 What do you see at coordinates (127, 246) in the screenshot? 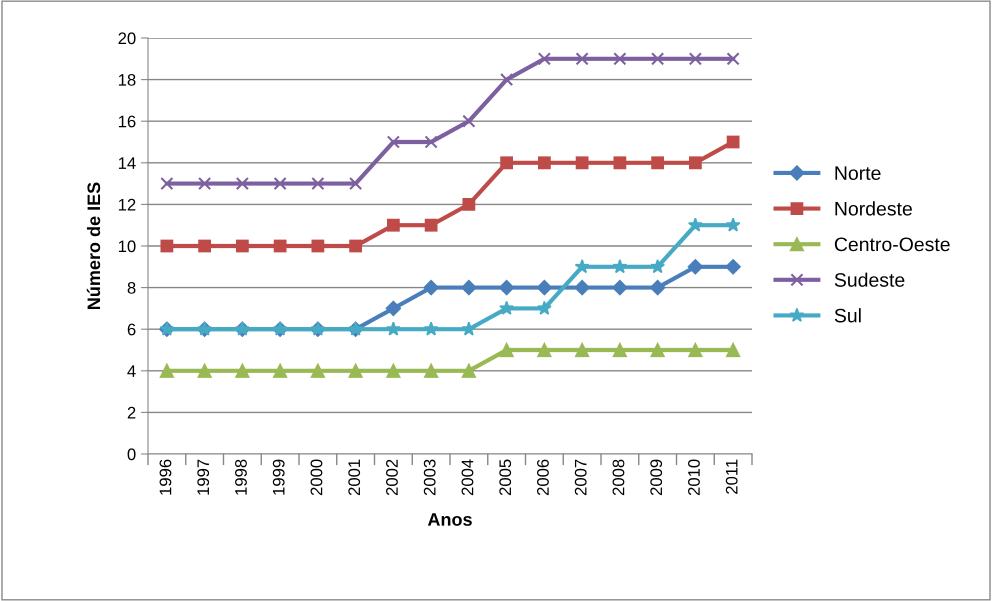
I see `y-tick-label: 10` at bounding box center [127, 246].